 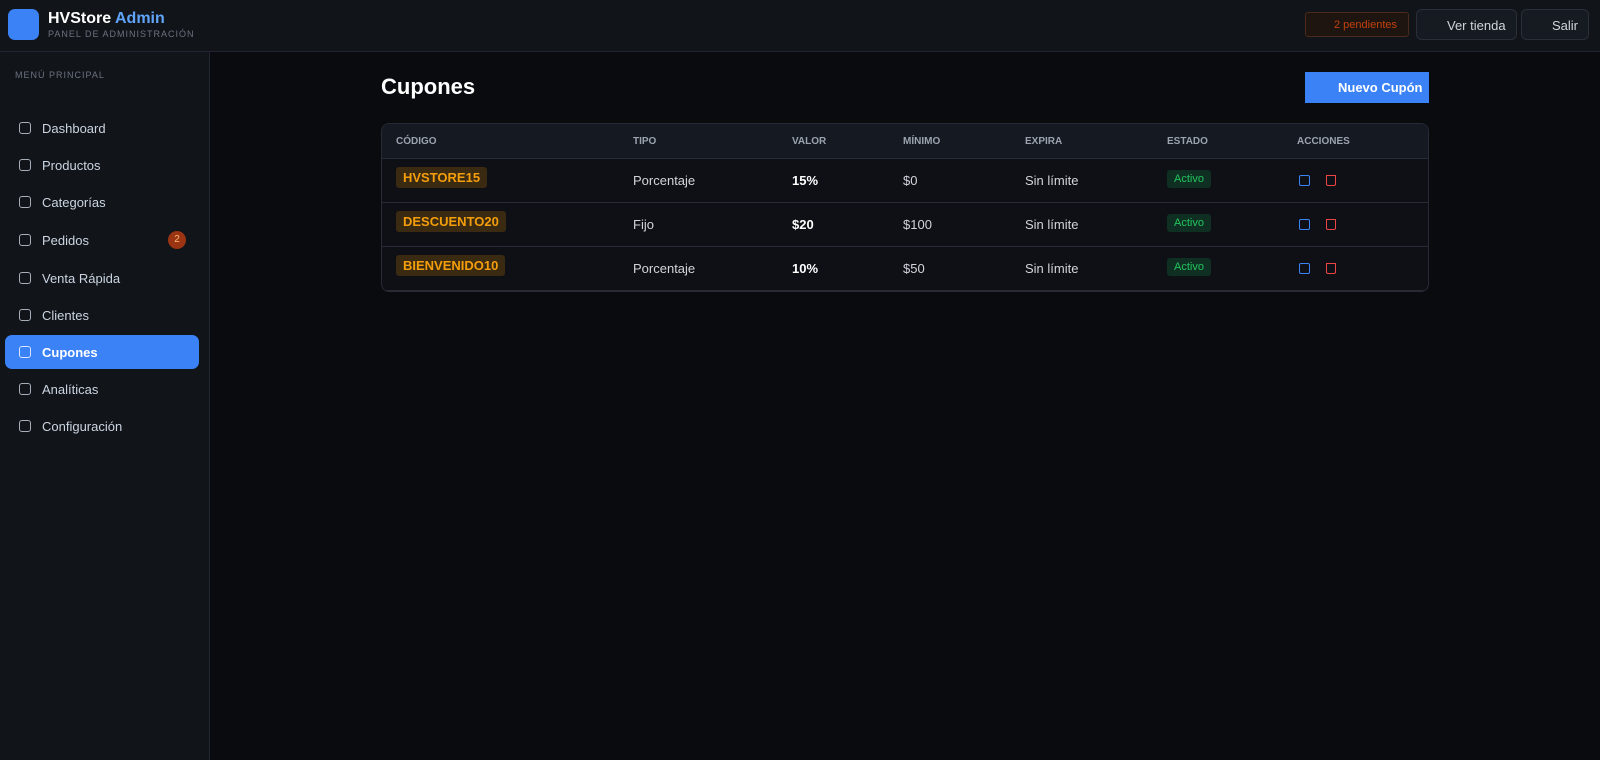 What do you see at coordinates (1187, 141) in the screenshot?
I see `column-header: ESTADO` at bounding box center [1187, 141].